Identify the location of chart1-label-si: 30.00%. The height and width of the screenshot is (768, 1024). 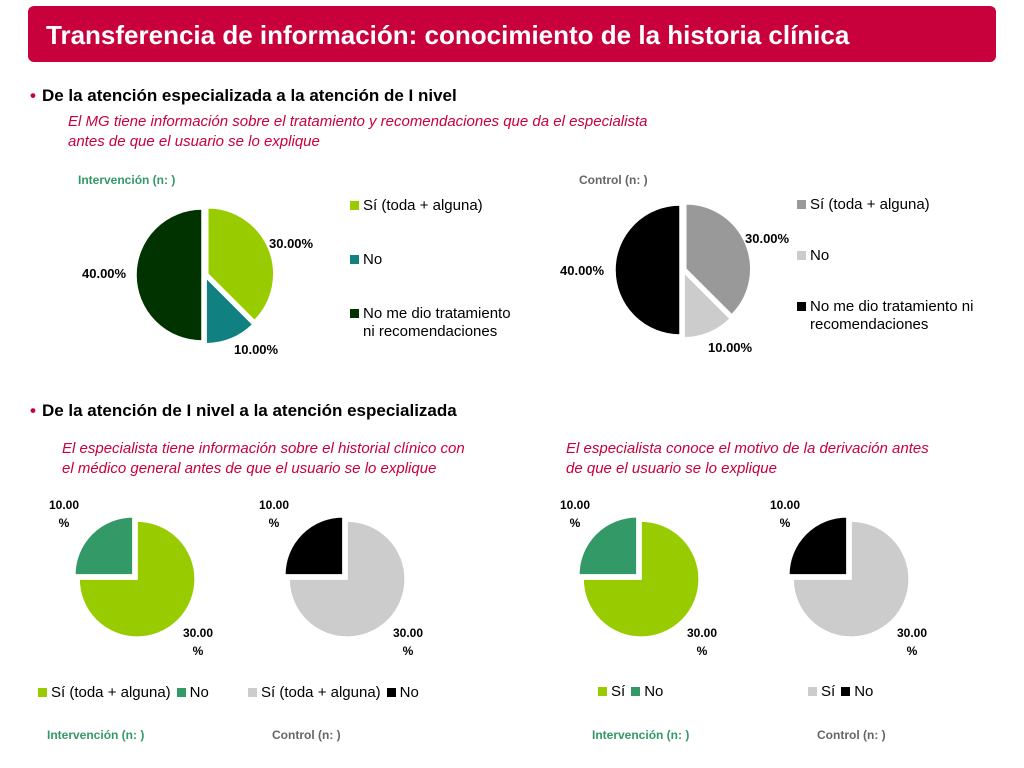
(291, 243).